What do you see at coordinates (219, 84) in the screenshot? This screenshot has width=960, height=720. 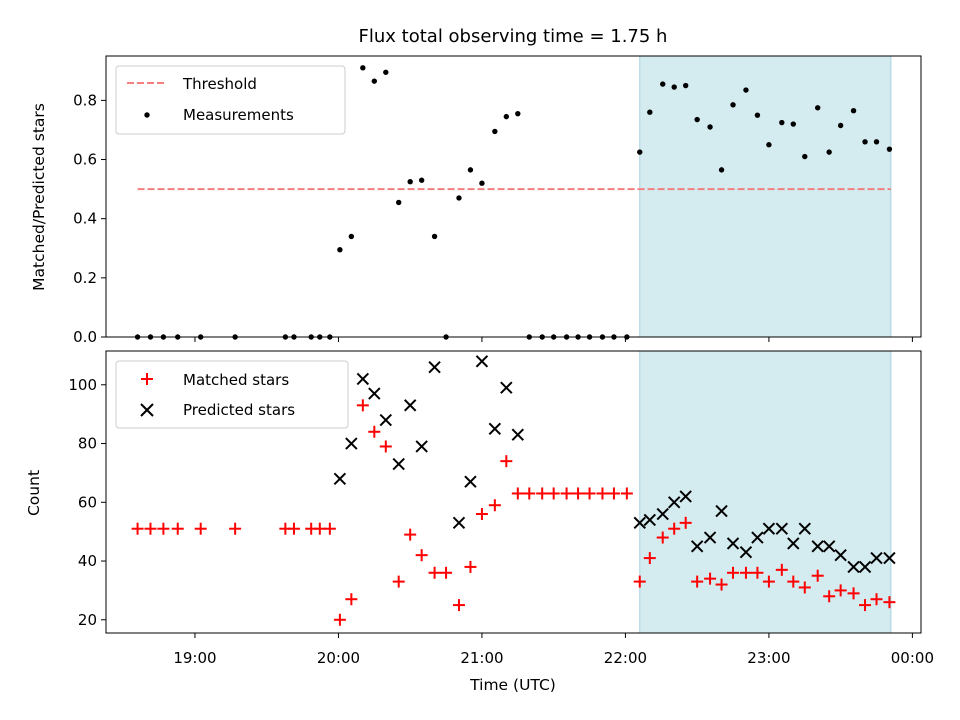 I see `legend-threshold-label: Threshold` at bounding box center [219, 84].